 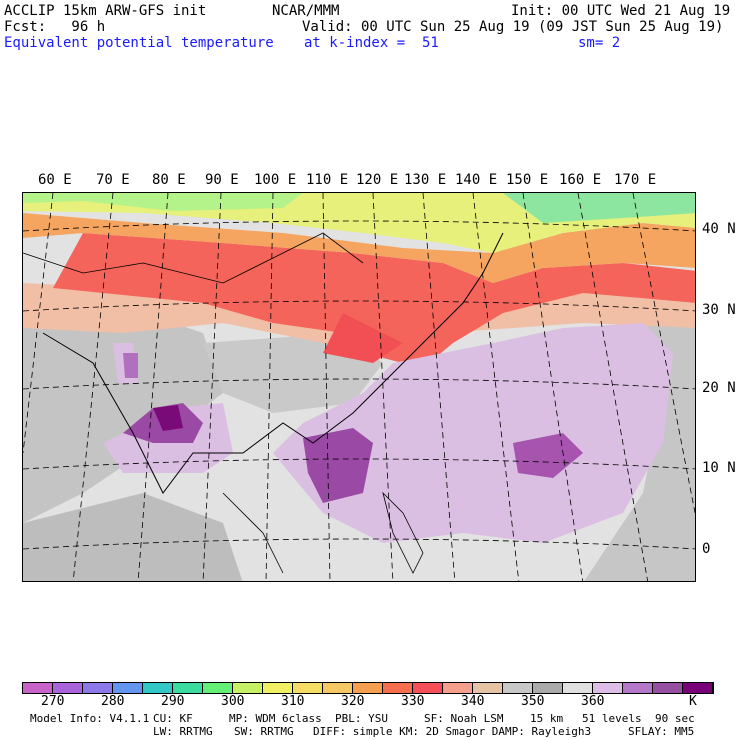 What do you see at coordinates (169, 180) in the screenshot?
I see `lon-label: 80 E` at bounding box center [169, 180].